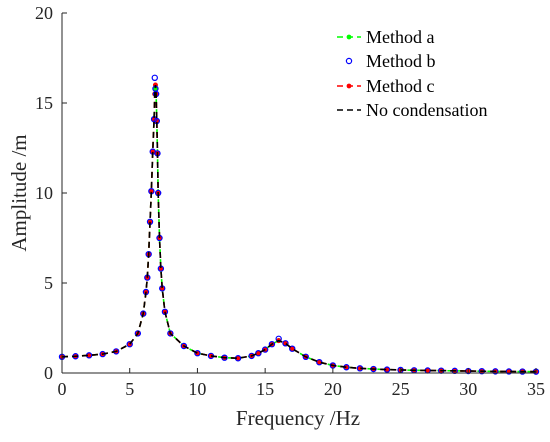 The height and width of the screenshot is (442, 550). I want to click on y-tick-label: 20, so click(44, 13).